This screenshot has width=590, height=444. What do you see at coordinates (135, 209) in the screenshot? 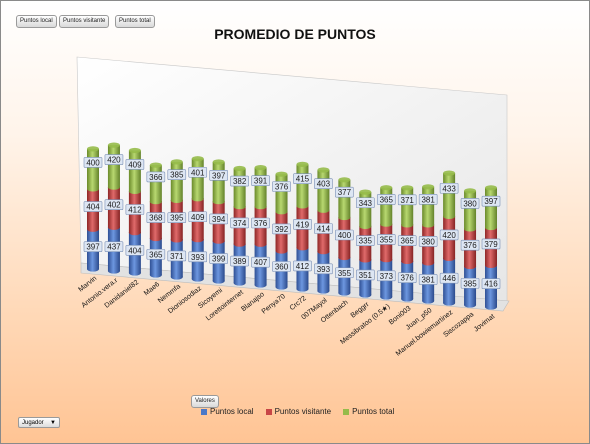
I see `data-label-visitante-3: 412` at bounding box center [135, 209].